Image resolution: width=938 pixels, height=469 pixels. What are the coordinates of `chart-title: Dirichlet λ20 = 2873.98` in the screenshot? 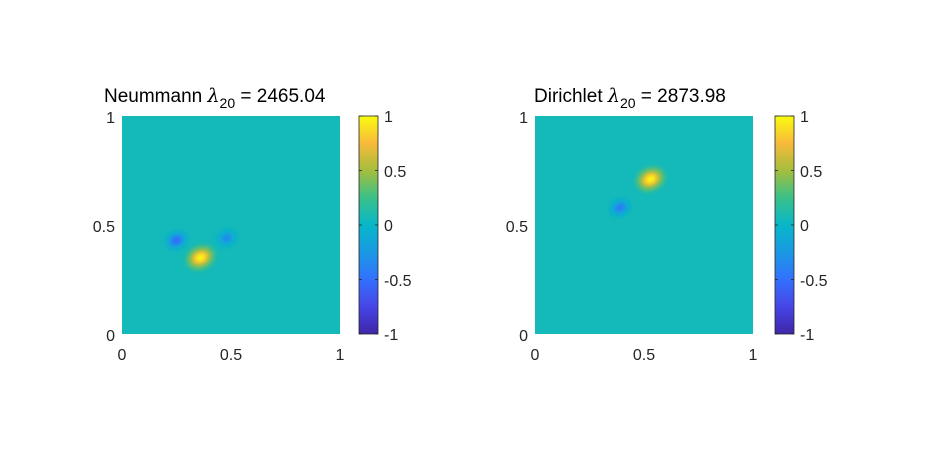 It's located at (630, 98).